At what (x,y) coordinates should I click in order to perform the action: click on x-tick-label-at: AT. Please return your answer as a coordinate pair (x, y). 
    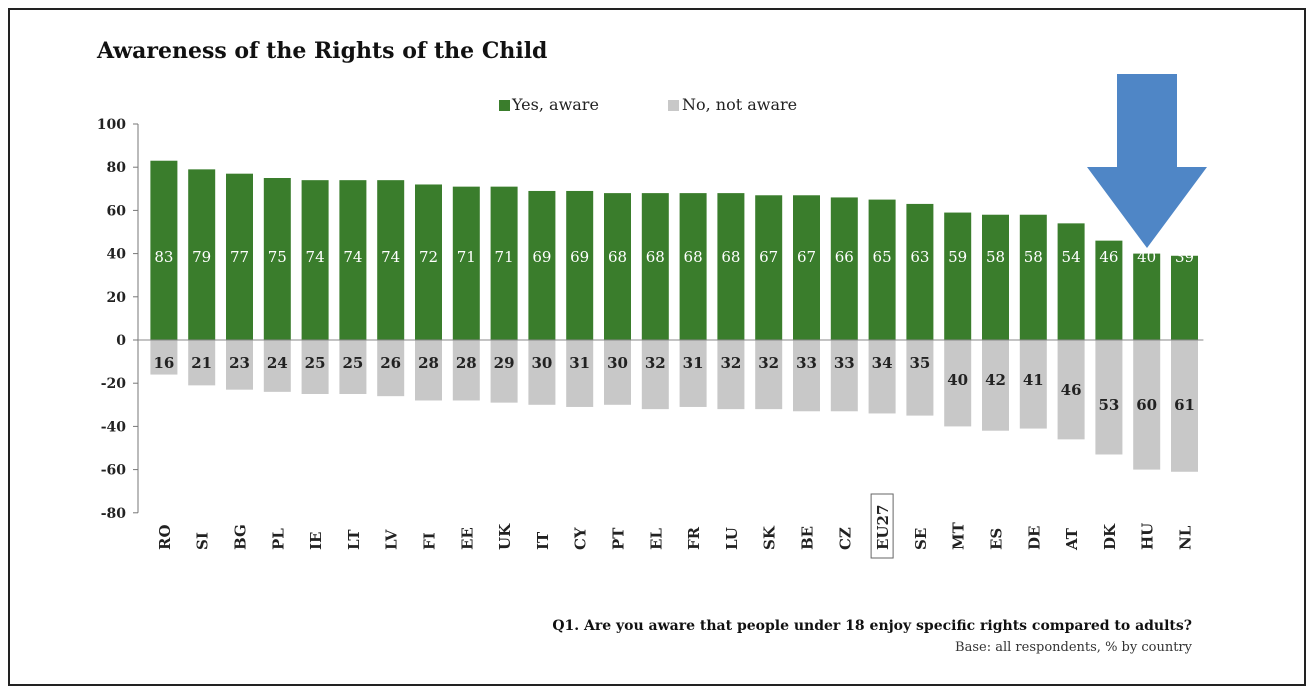
    Looking at the image, I should click on (1072, 539).